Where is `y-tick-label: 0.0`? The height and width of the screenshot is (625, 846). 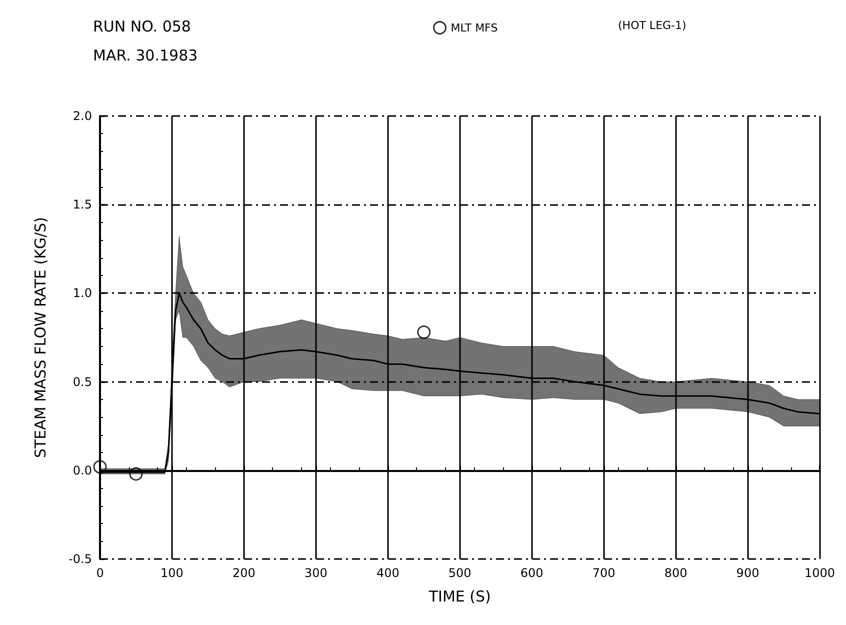
y-tick-label: 0.0 is located at coordinates (82, 470).